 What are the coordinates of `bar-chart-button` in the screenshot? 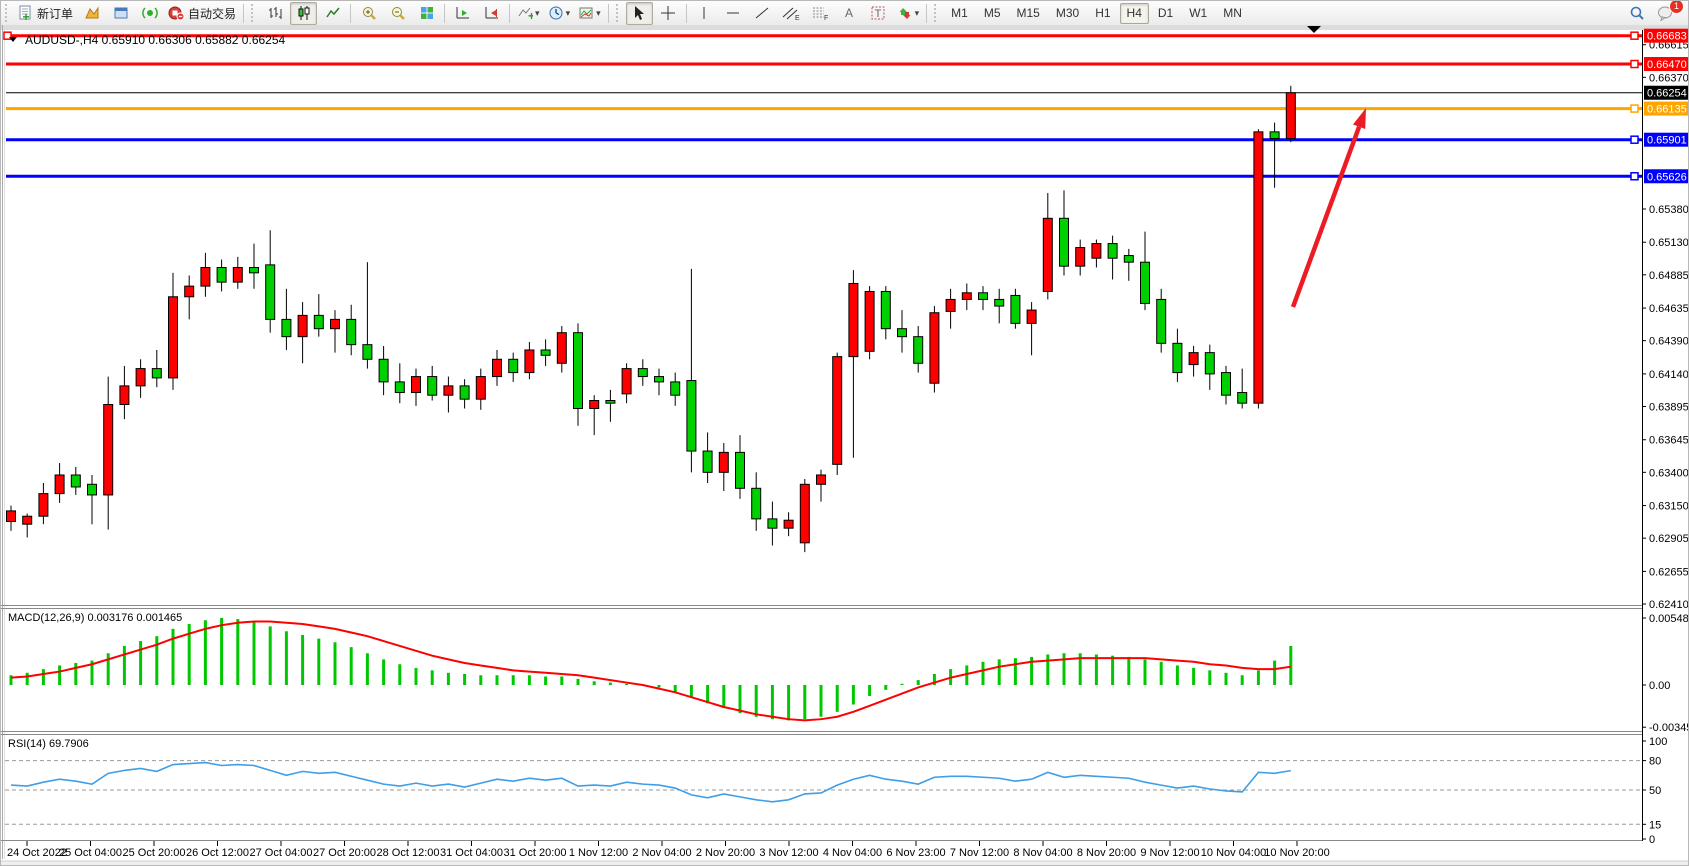 It's located at (274, 13).